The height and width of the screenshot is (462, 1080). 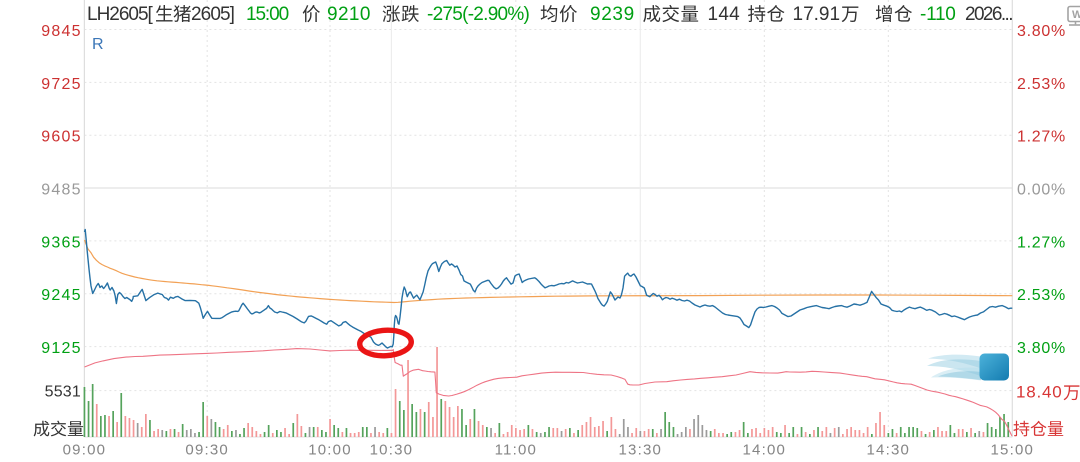 I want to click on svg-text: 09:30, so click(x=207, y=450).